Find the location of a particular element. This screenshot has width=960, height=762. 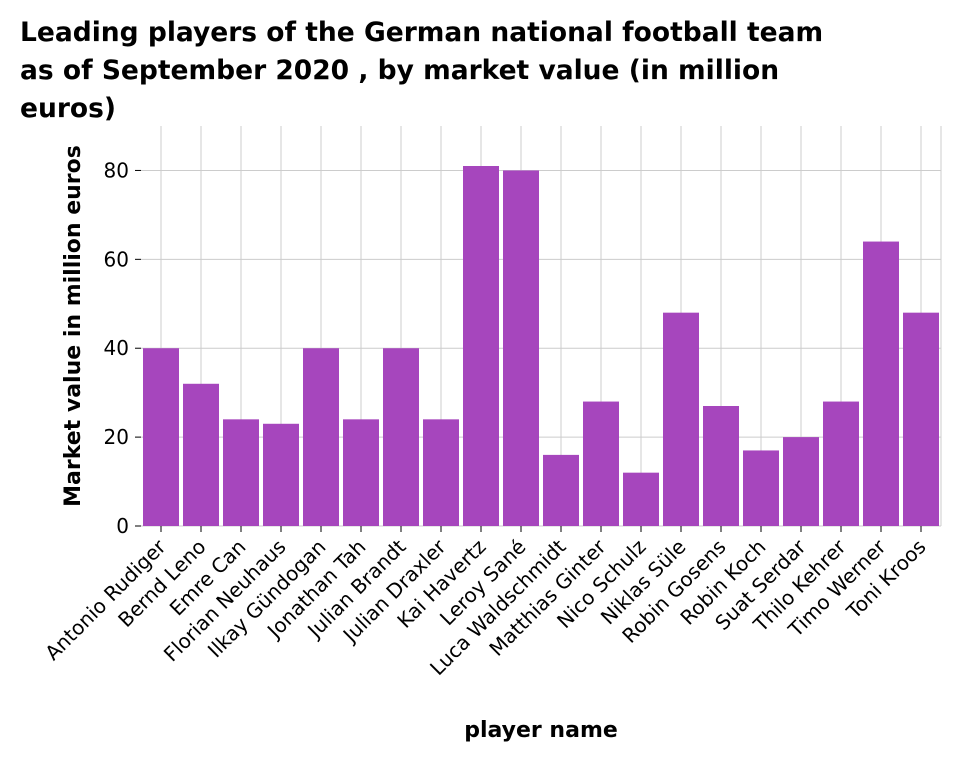

y-tick-label: 80 is located at coordinates (116, 170).